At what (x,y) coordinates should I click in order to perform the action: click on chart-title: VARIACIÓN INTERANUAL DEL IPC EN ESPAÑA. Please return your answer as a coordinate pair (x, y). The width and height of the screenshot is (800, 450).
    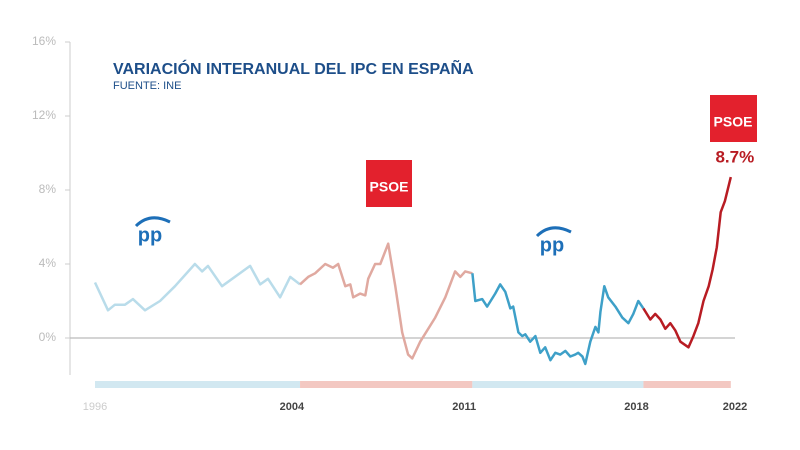
    Looking at the image, I should click on (293, 68).